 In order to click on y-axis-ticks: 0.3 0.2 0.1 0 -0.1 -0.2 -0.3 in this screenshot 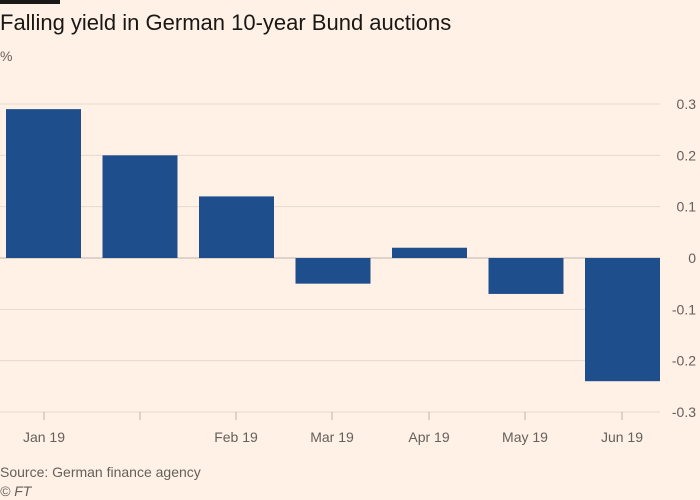, I will do `click(684, 258)`.